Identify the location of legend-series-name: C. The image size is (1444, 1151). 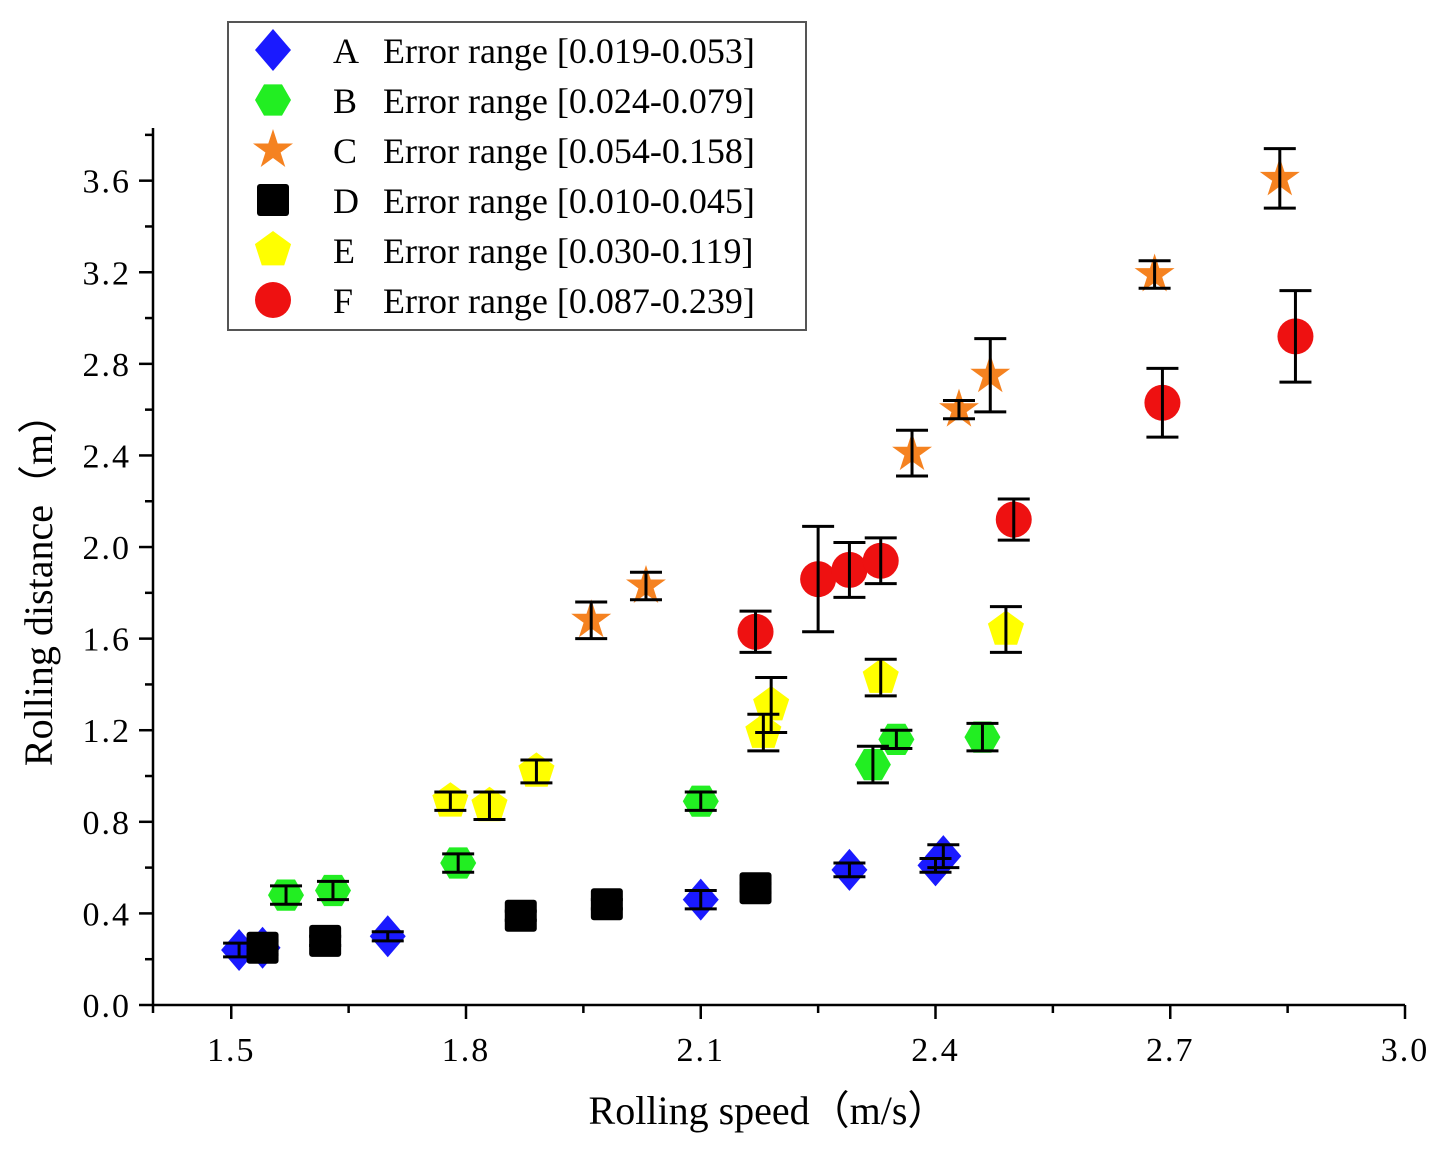
(345, 151).